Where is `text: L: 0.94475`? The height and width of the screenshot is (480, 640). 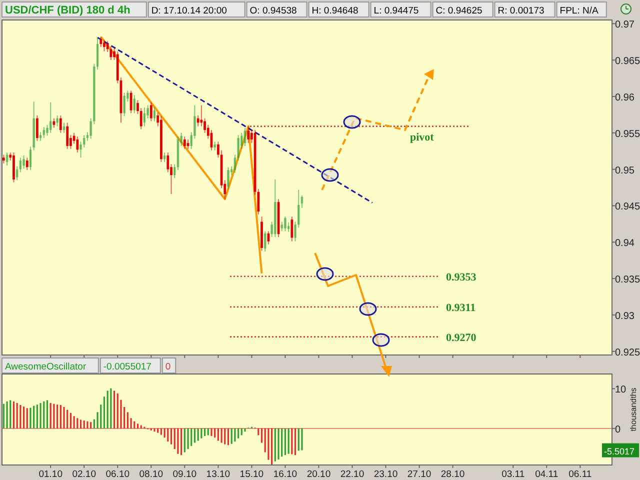 text: L: 0.94475 is located at coordinates (396, 11).